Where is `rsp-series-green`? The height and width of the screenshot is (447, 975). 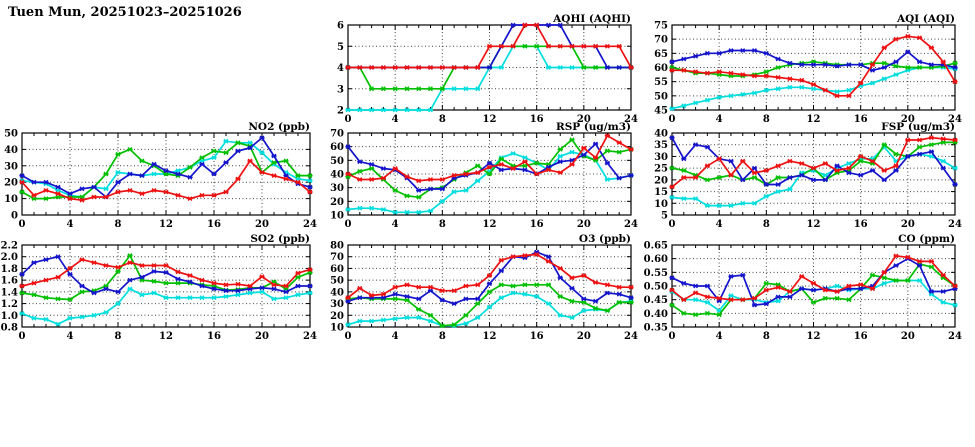
rsp-series-green is located at coordinates (489, 168).